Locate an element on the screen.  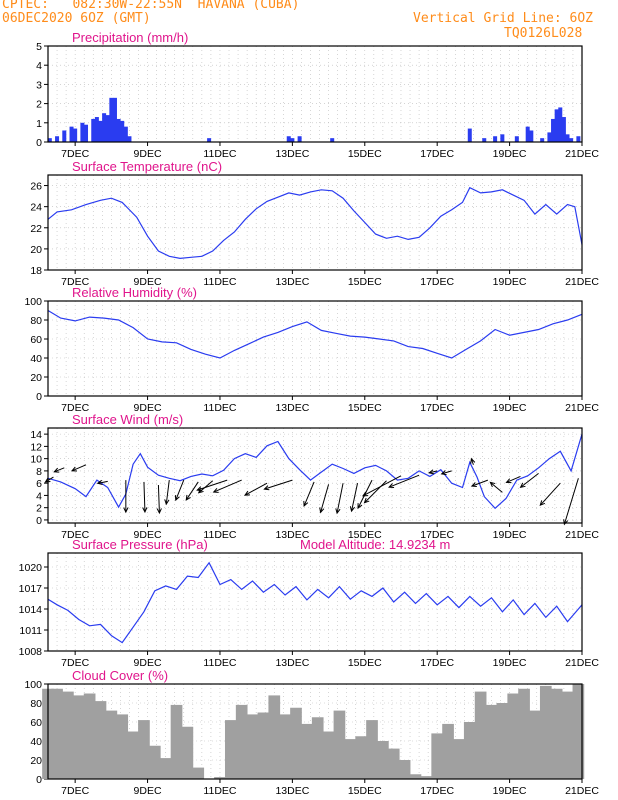
ytick-label-wind: 10 is located at coordinates (36, 460).